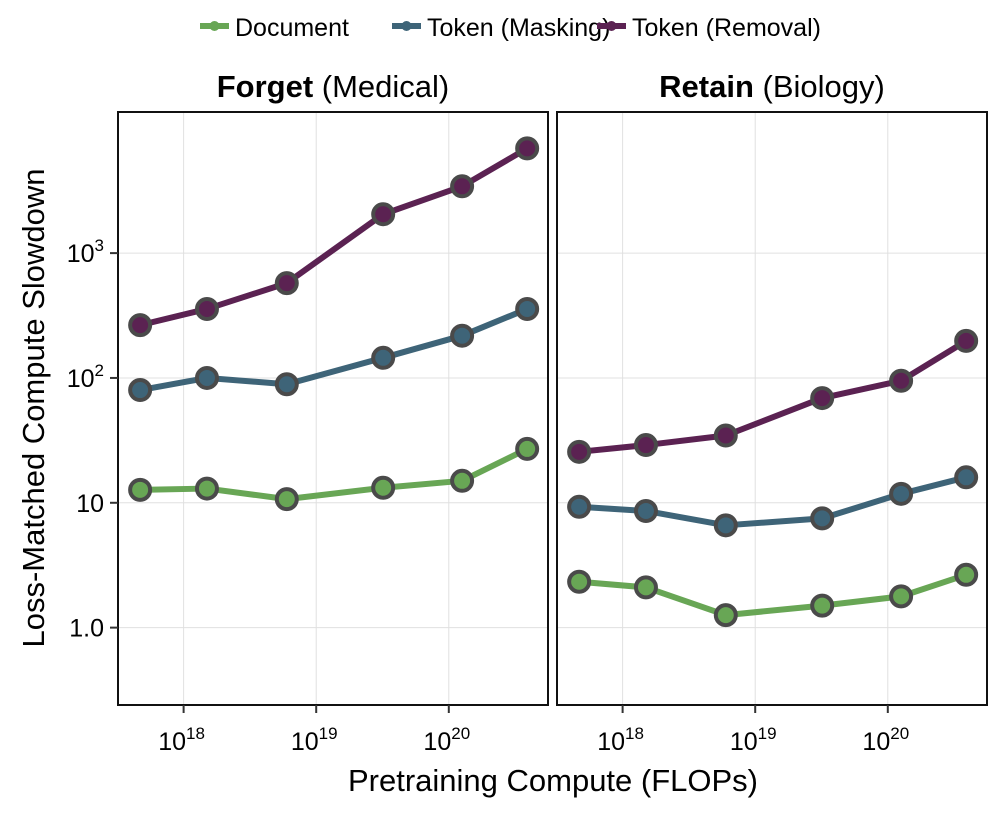  I want to click on y-tick-label: 10³, so click(85, 252).